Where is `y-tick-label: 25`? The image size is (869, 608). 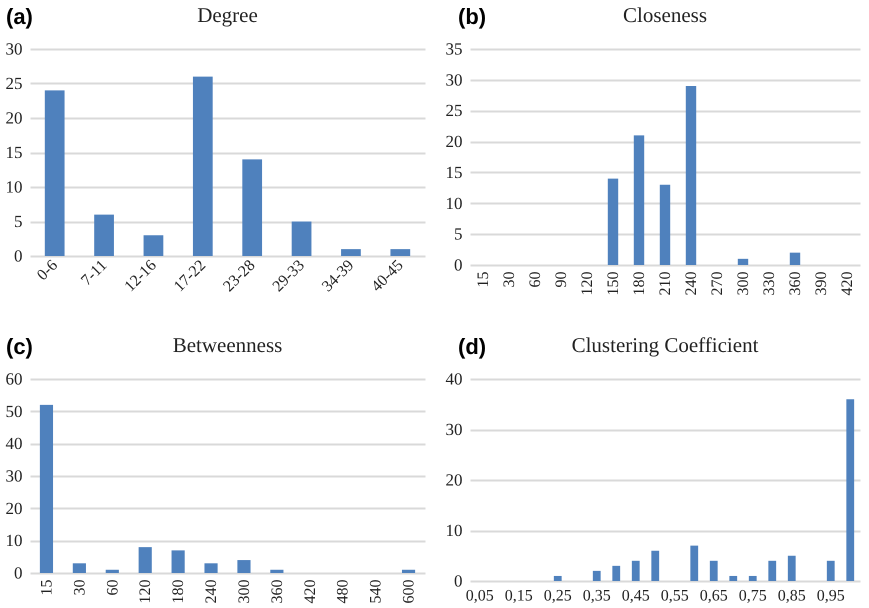
y-tick-label: 25 is located at coordinates (454, 110).